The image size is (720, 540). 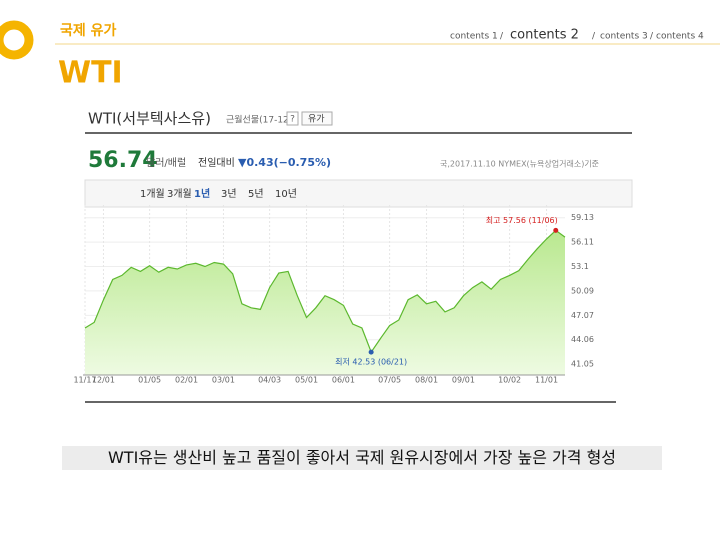 What do you see at coordinates (149, 380) in the screenshot?
I see `x-tick-label: 01/05` at bounding box center [149, 380].